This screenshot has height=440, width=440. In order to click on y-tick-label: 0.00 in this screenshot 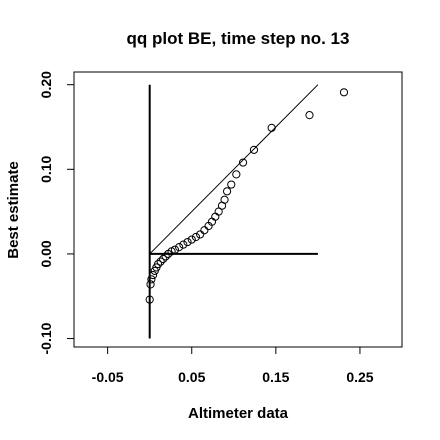, I will do `click(46, 253)`.